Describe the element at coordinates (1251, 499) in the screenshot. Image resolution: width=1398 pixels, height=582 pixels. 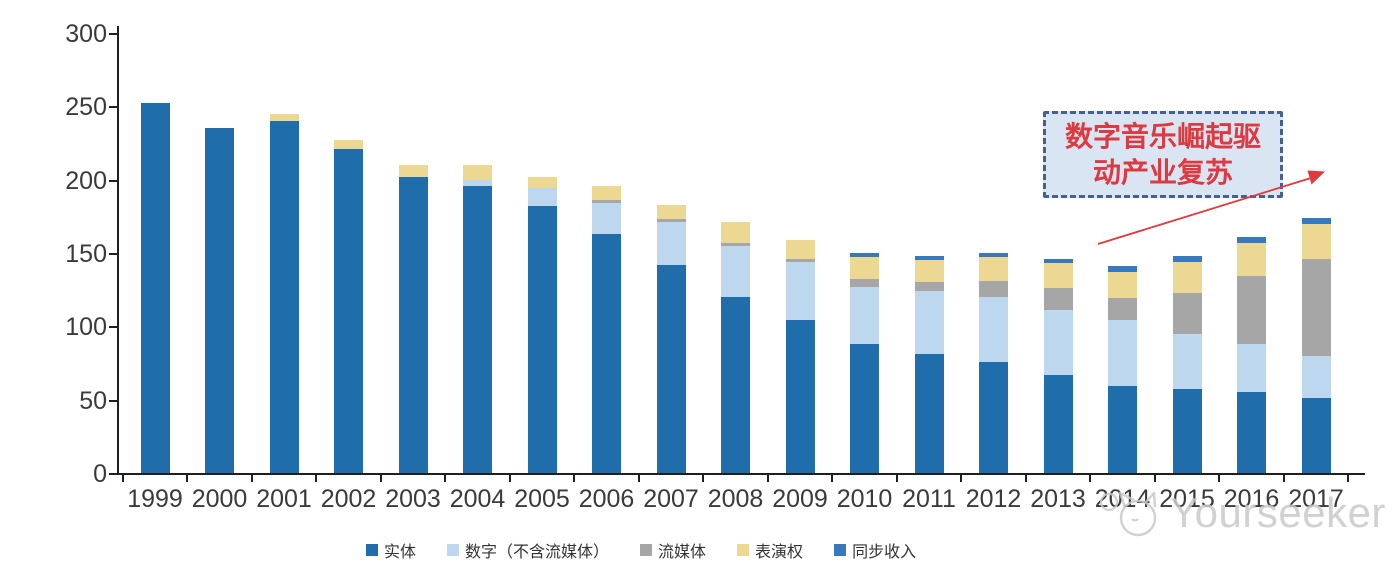
I see `x-axis-label: 2016` at that location.